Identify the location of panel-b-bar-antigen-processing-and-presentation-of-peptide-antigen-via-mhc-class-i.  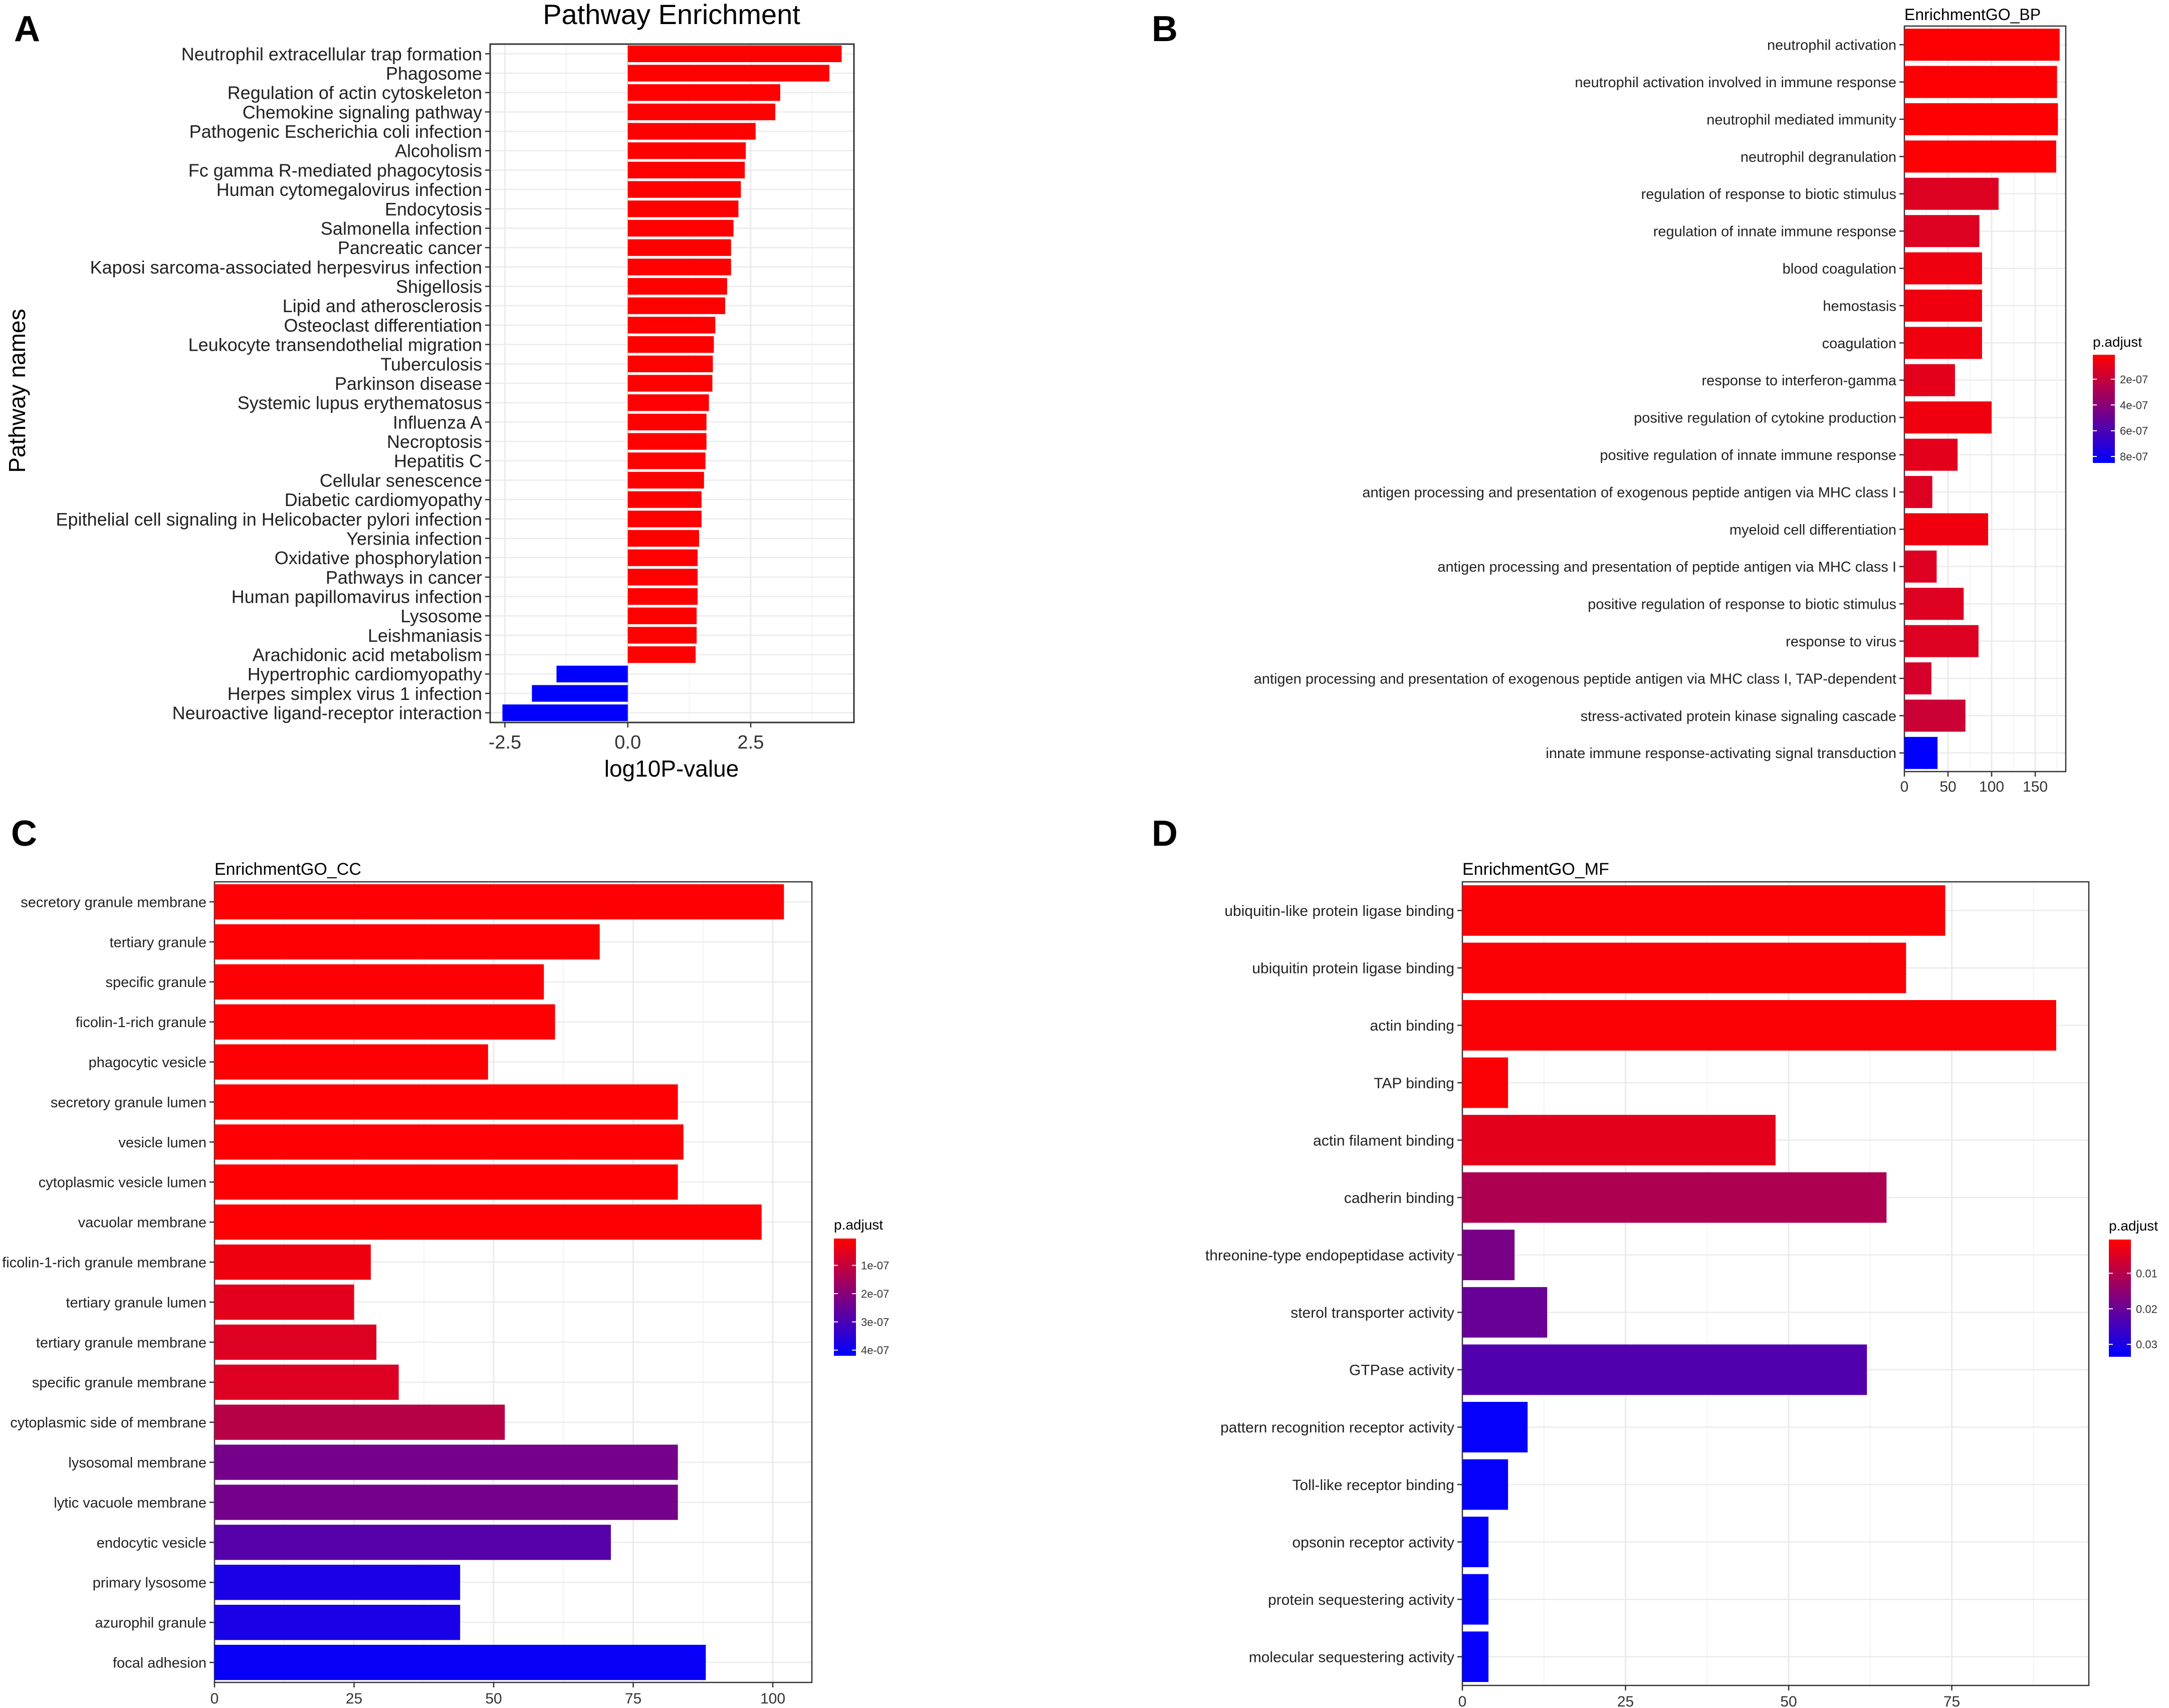
(1920, 566).